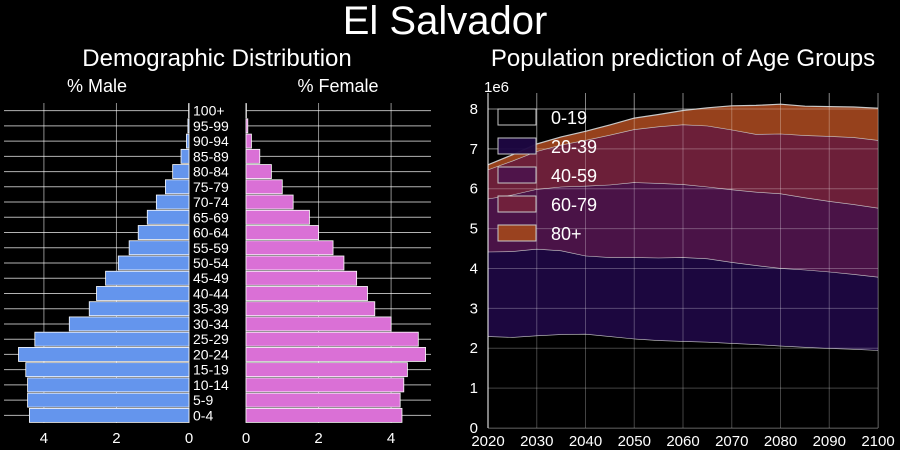  I want to click on figure-title: El Salvador, so click(445, 21).